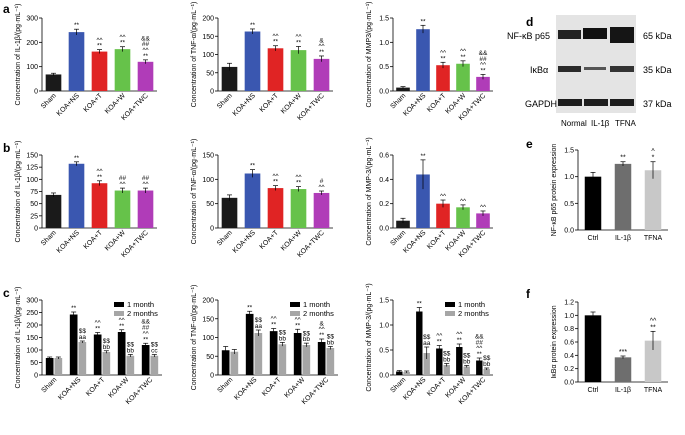 This screenshot has height=435, width=685. Describe the element at coordinates (208, 37) in the screenshot. I see `y-tick-label: 150` at that location.